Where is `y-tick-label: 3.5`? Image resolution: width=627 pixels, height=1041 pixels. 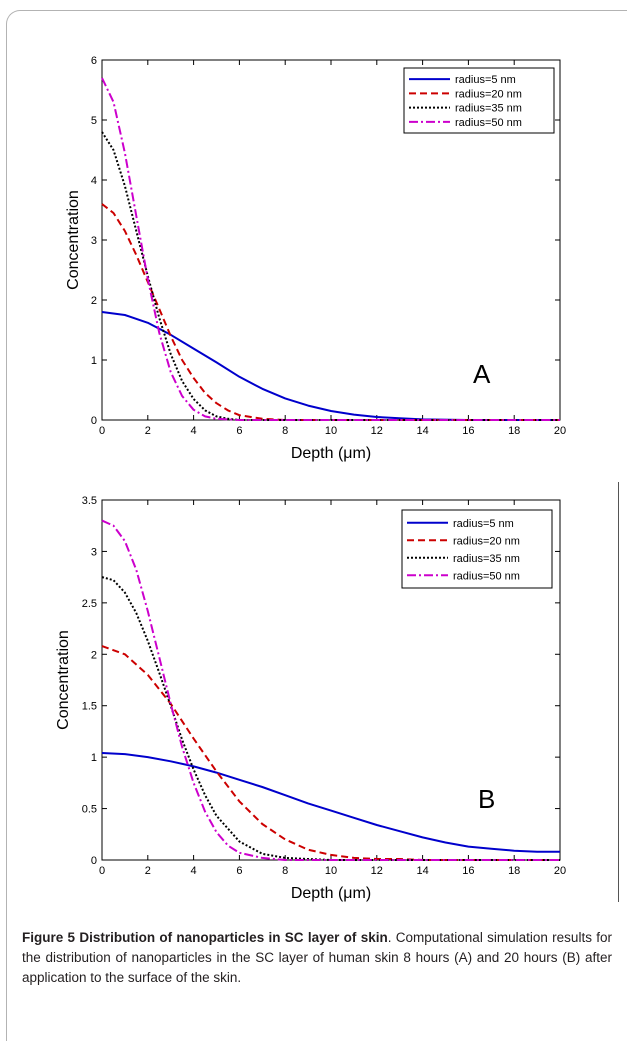
y-tick-label: 3.5 is located at coordinates (89, 501).